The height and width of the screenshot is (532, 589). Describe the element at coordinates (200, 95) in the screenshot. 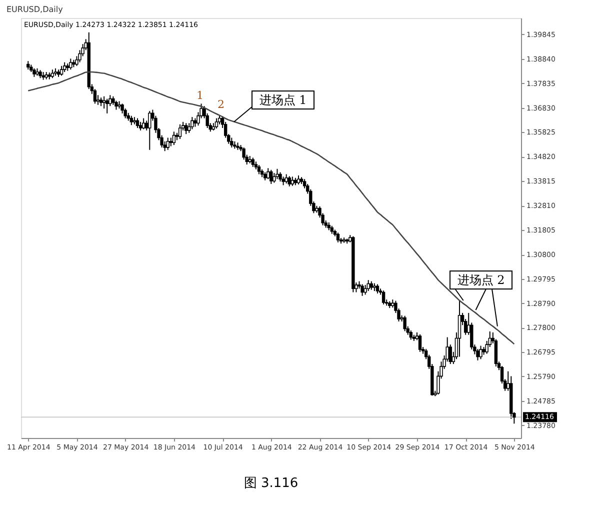

I see `annotation: 1` at that location.